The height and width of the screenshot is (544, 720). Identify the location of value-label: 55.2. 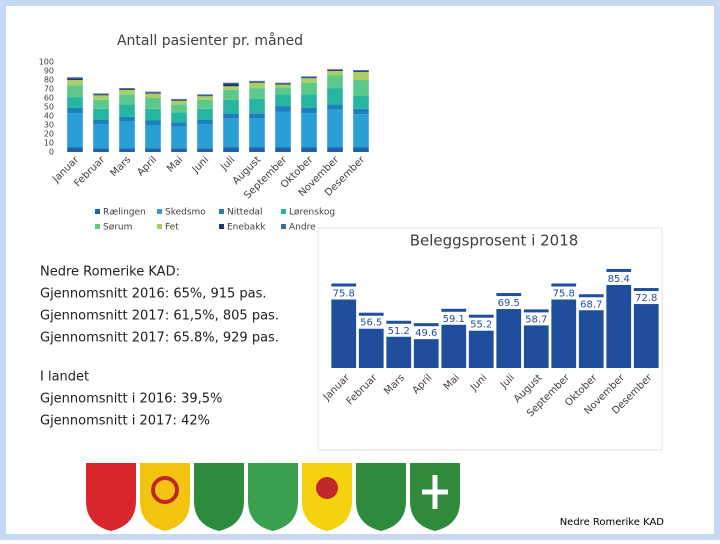
(481, 325).